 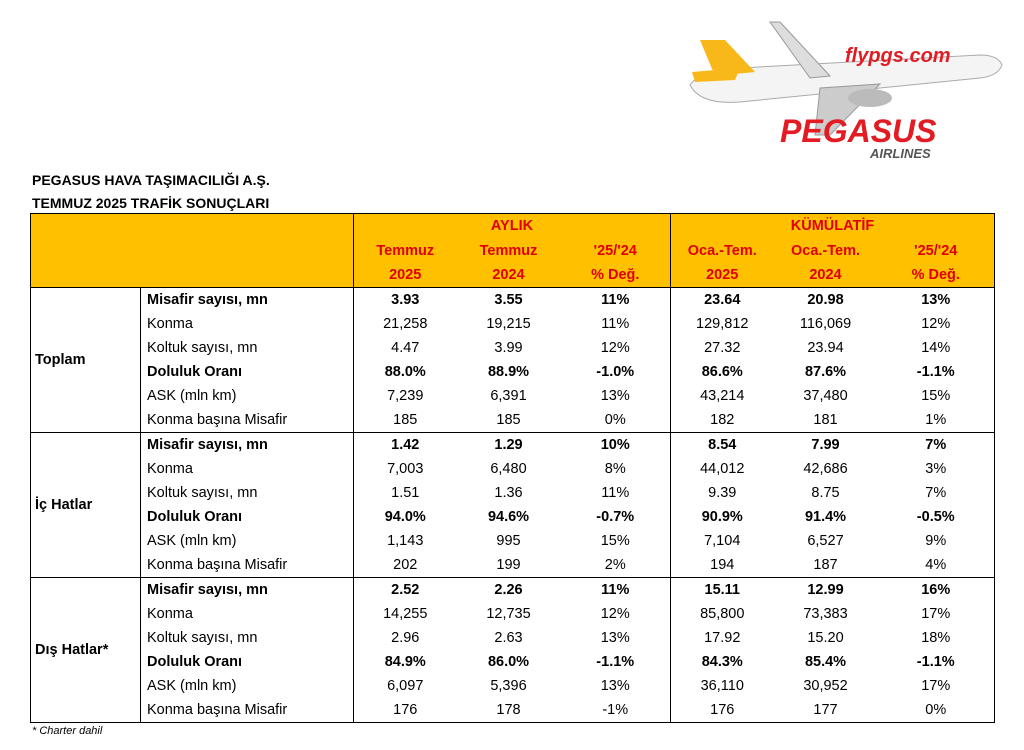 I want to click on value-cell: 86.0%, so click(x=508, y=662).